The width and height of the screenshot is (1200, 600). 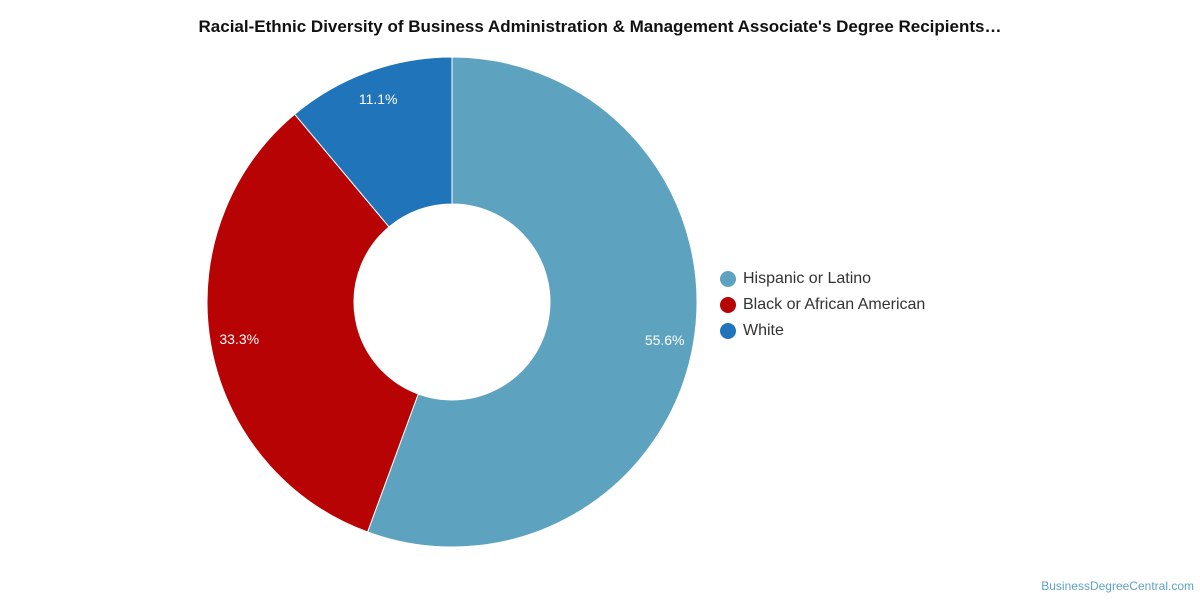 I want to click on slice-label-hispanic-or-latino: 55.6%, so click(x=665, y=340).